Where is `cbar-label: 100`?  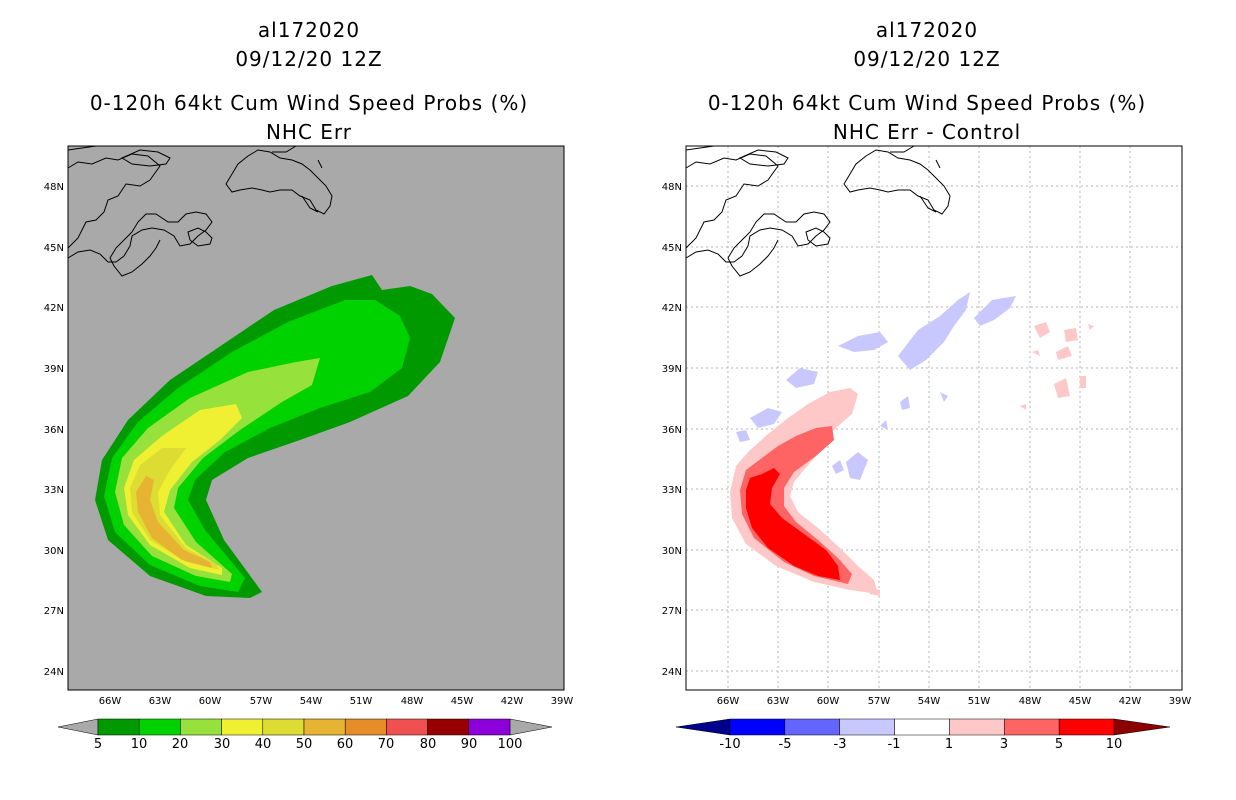
cbar-label: 100 is located at coordinates (510, 744).